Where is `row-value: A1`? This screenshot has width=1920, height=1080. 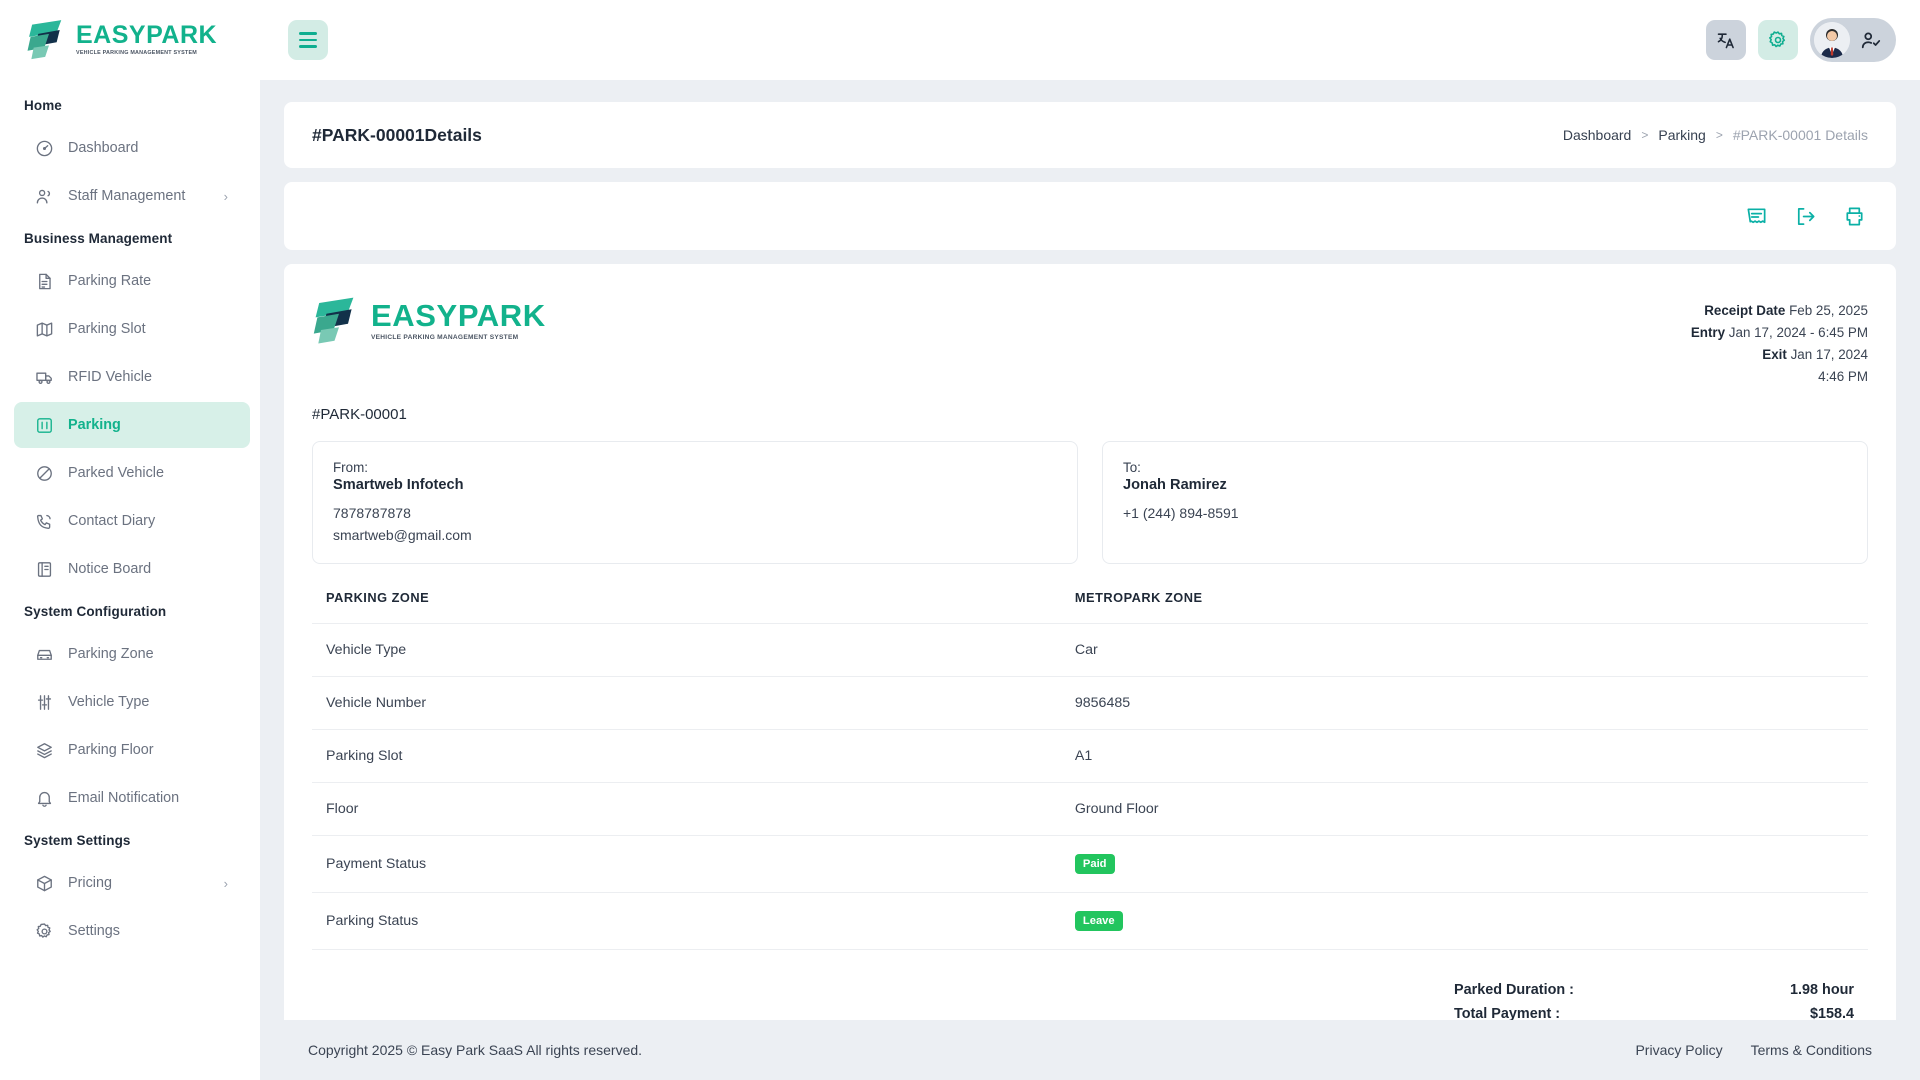
row-value: A1 is located at coordinates (1463, 756).